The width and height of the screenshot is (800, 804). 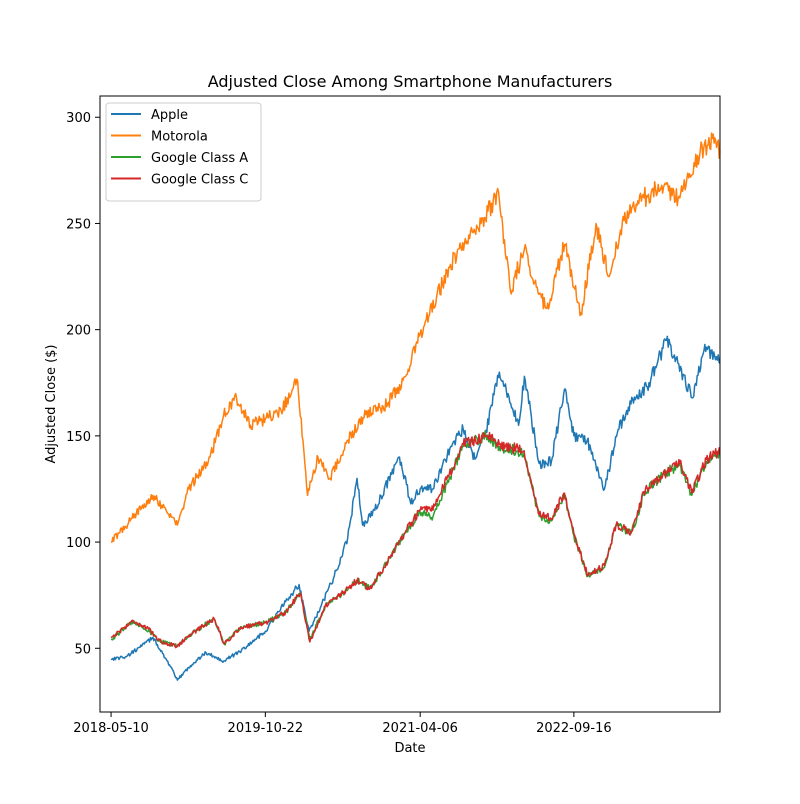 I want to click on x-tick-label: 2019-10-22, so click(x=266, y=728).